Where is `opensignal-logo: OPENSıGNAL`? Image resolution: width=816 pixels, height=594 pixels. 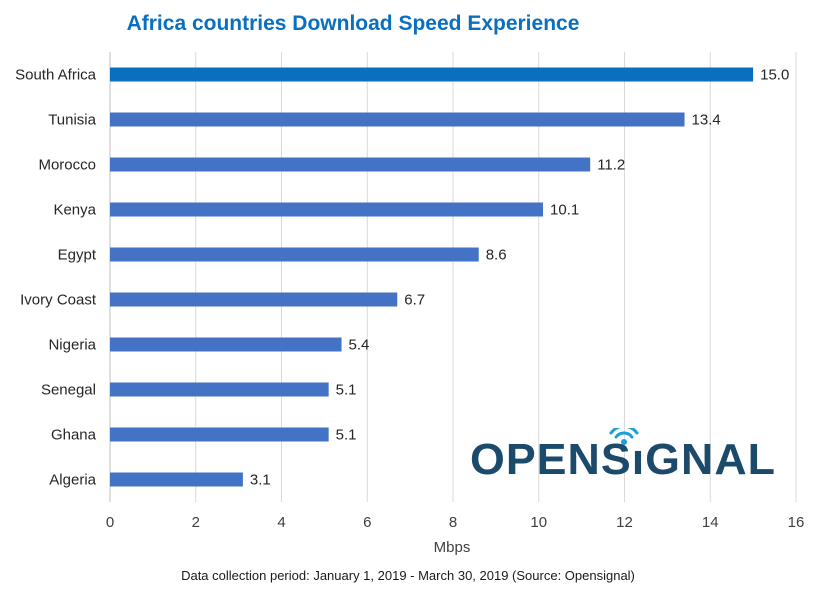 opensignal-logo: OPENSıGNAL is located at coordinates (622, 454).